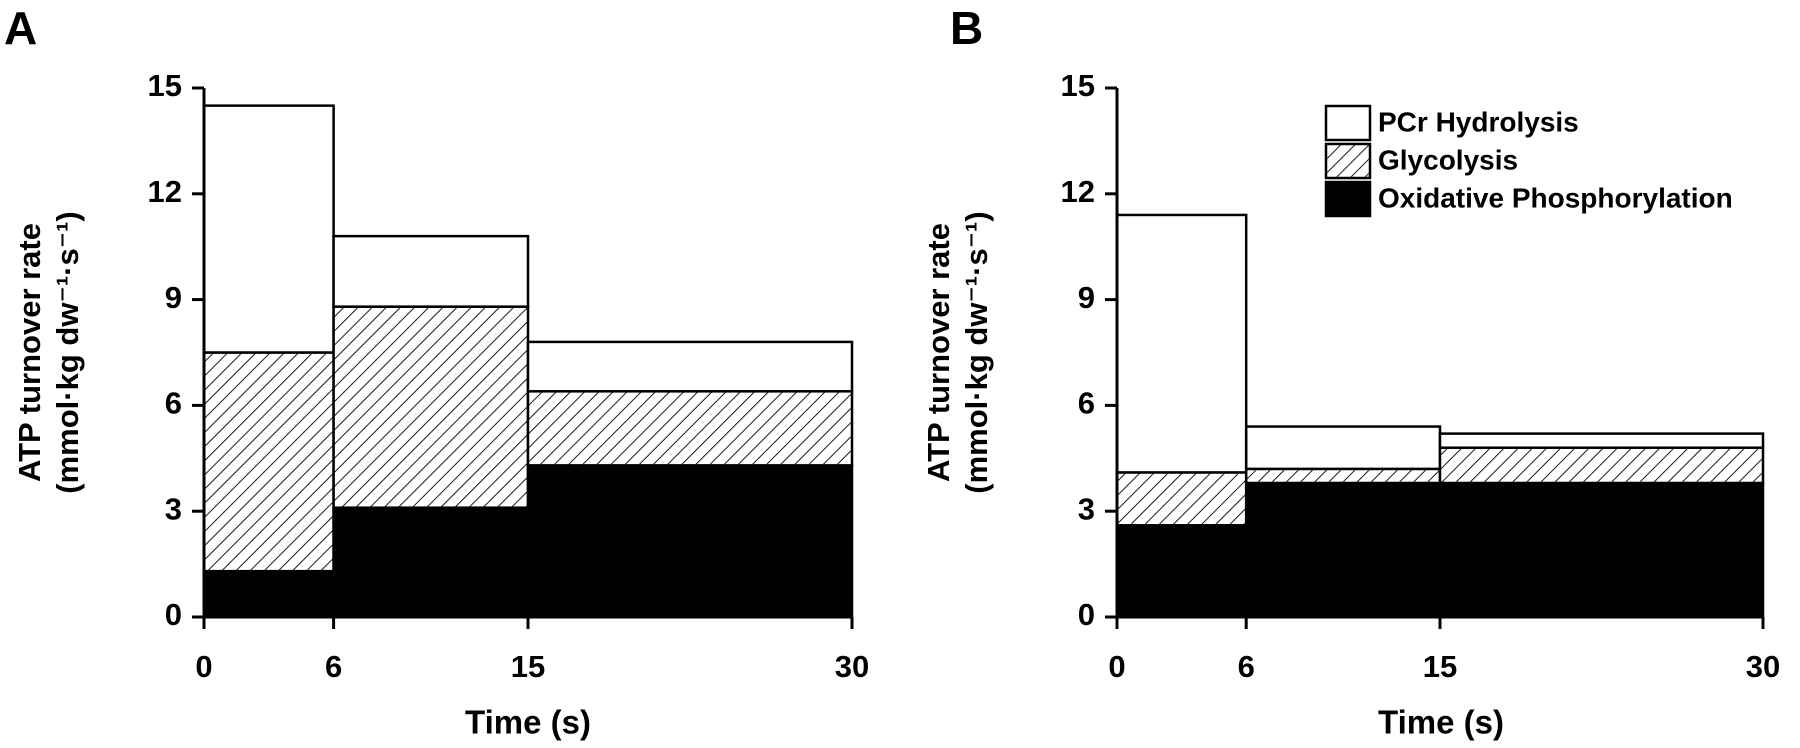  Describe the element at coordinates (1478, 121) in the screenshot. I see `legend-label: PCr Hydrolysis` at that location.